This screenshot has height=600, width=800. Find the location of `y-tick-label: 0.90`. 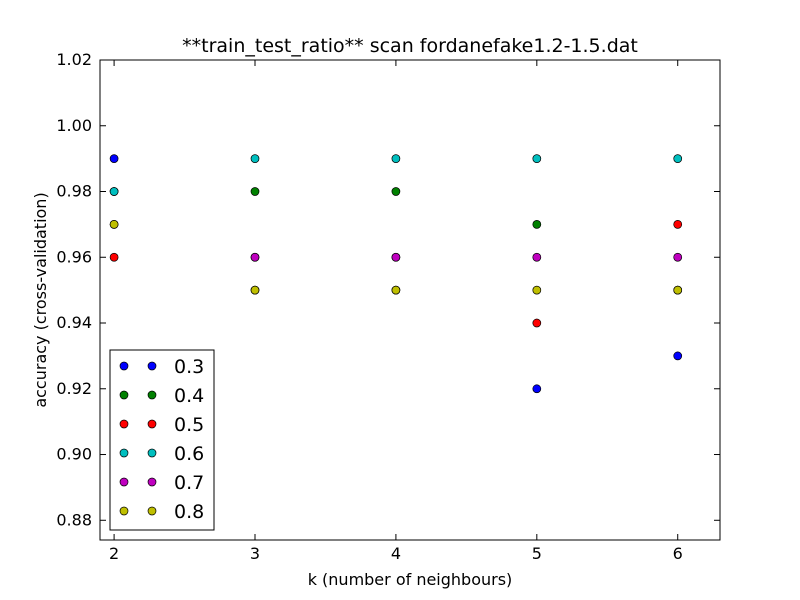

y-tick-label: 0.90 is located at coordinates (74, 454).